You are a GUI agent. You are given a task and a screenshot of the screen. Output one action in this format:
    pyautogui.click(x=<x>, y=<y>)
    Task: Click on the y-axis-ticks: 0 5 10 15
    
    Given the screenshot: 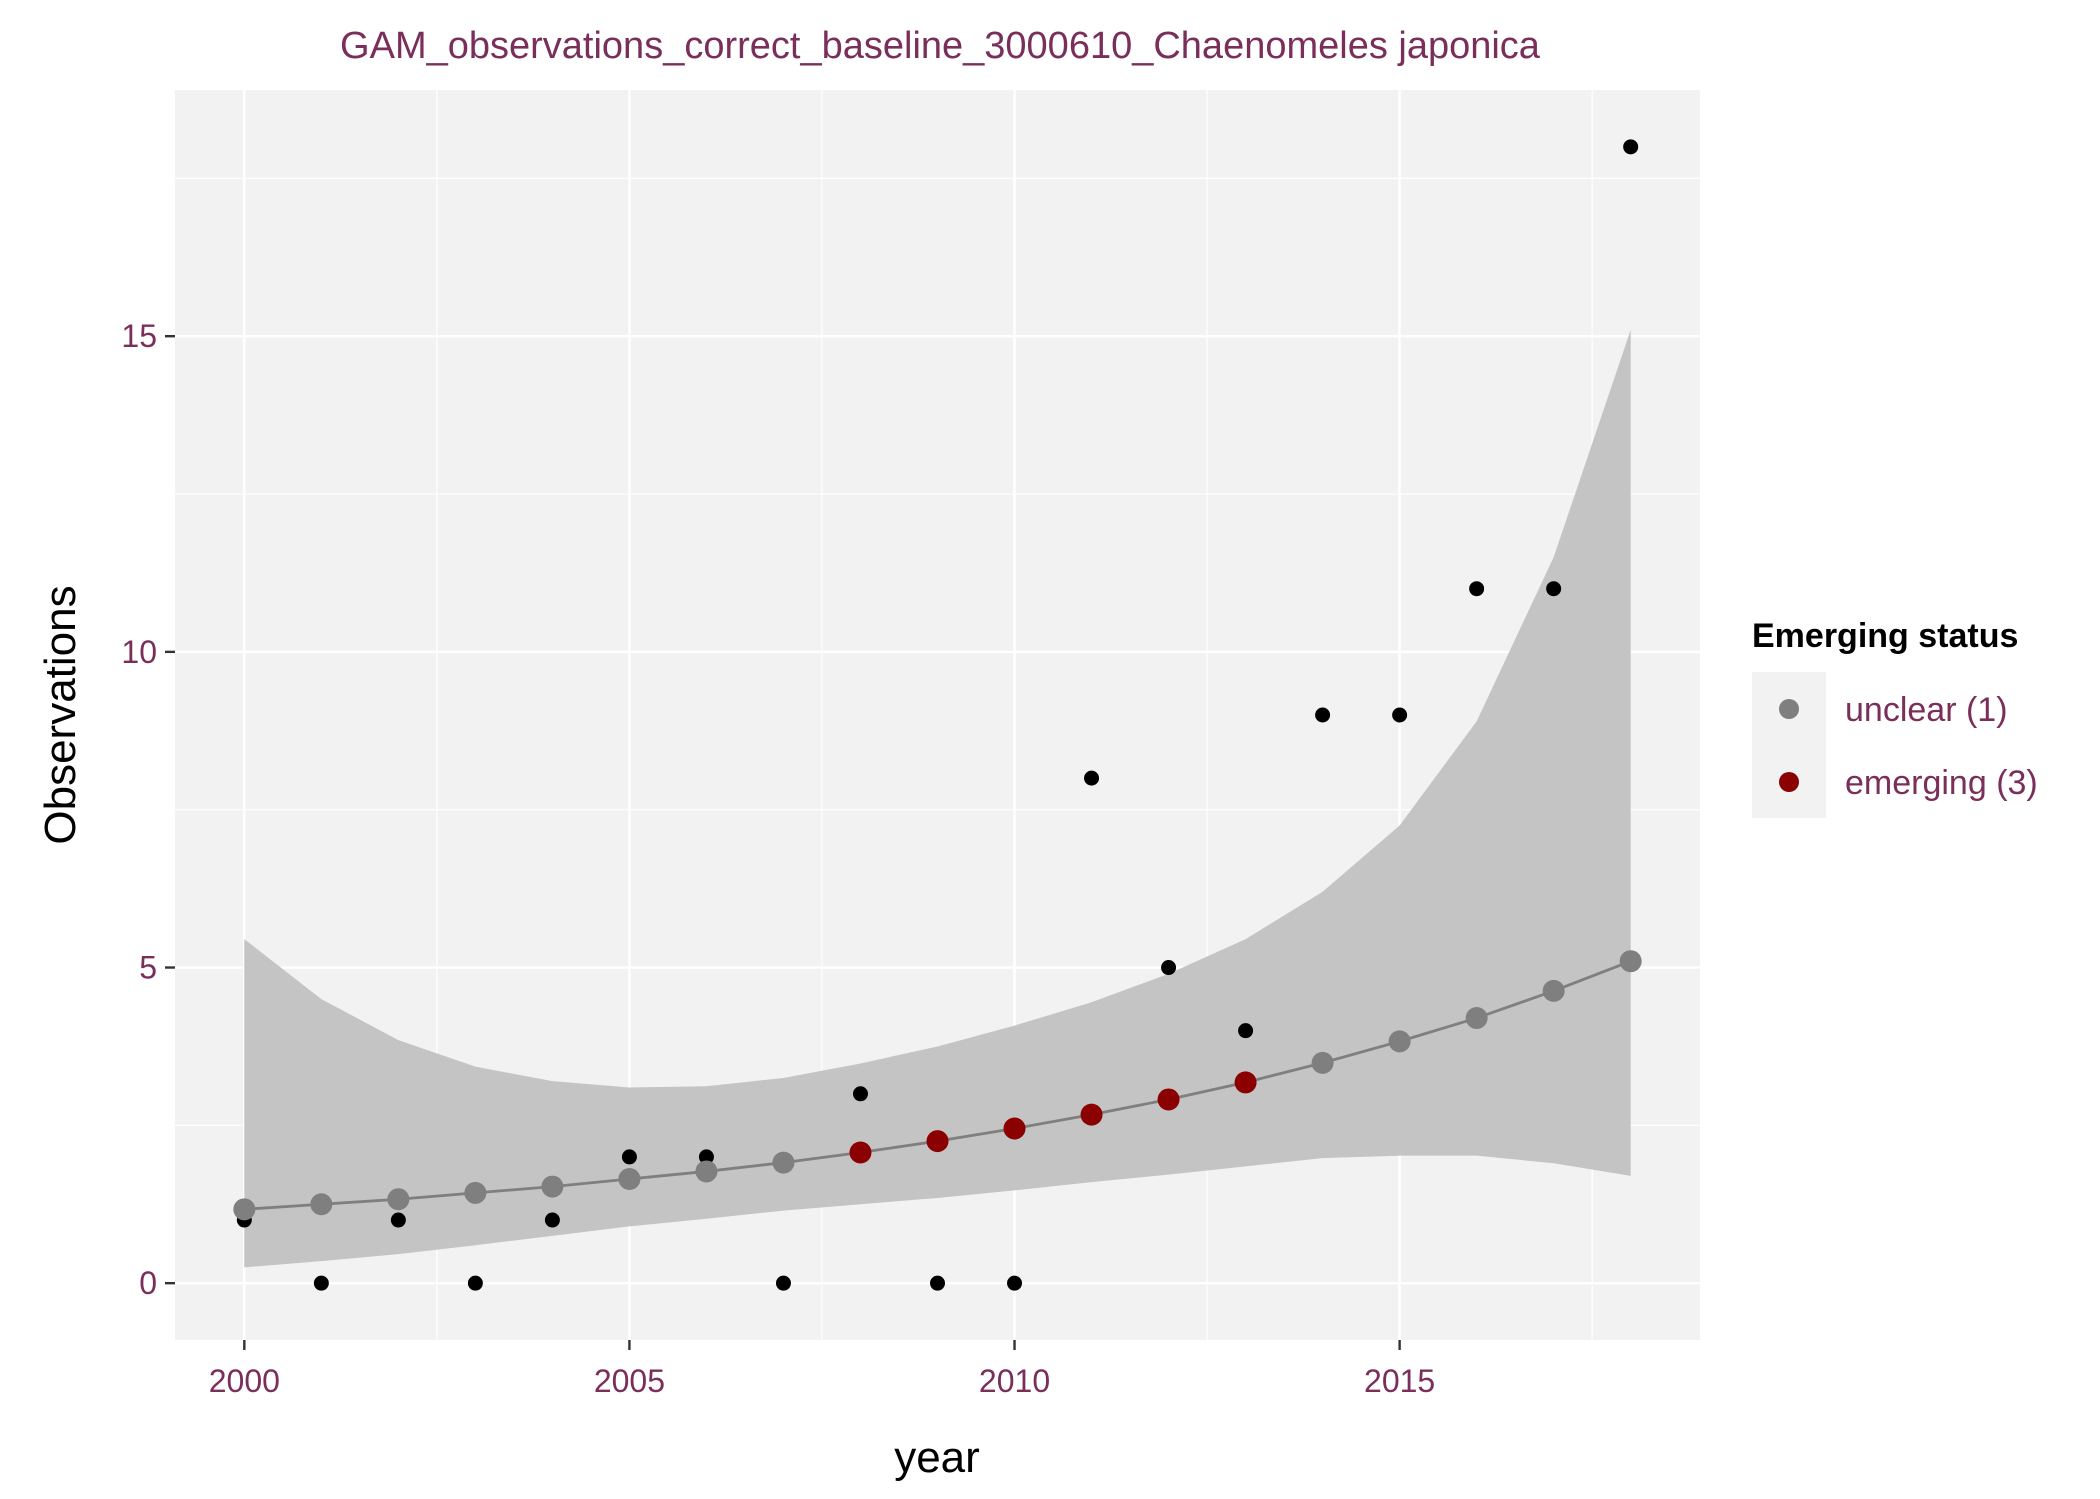 What is the action you would take?
    pyautogui.click(x=148, y=809)
    